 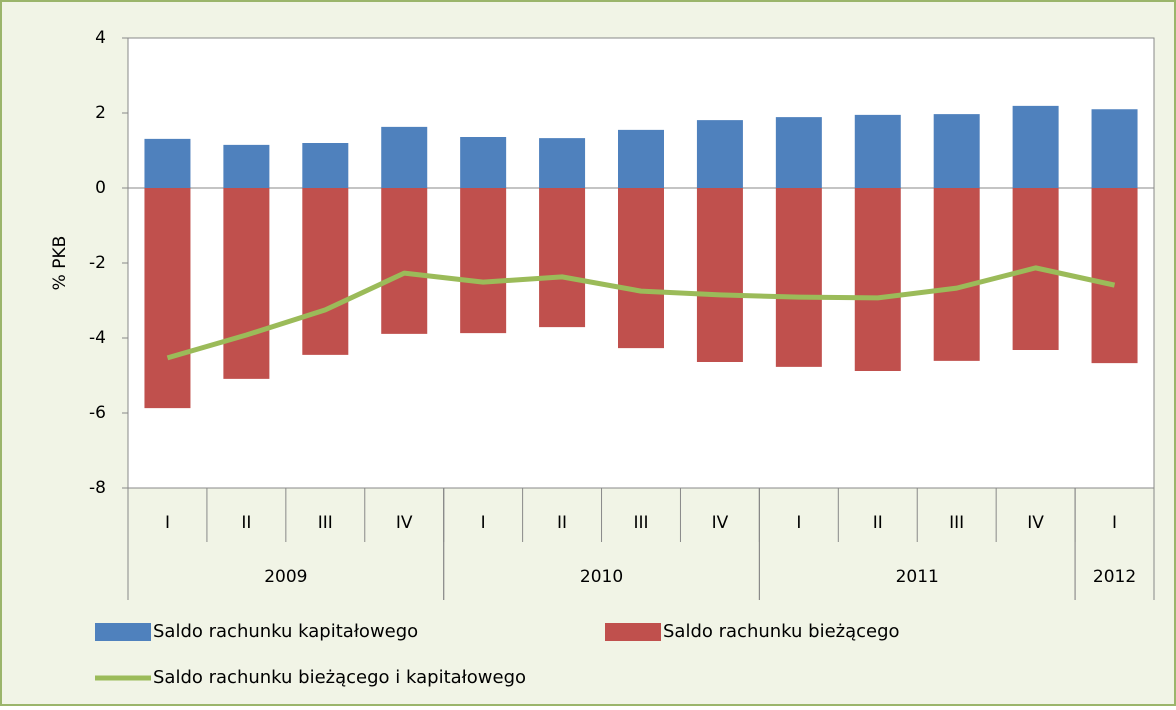 I want to click on x-group-label: 2011, so click(x=917, y=577).